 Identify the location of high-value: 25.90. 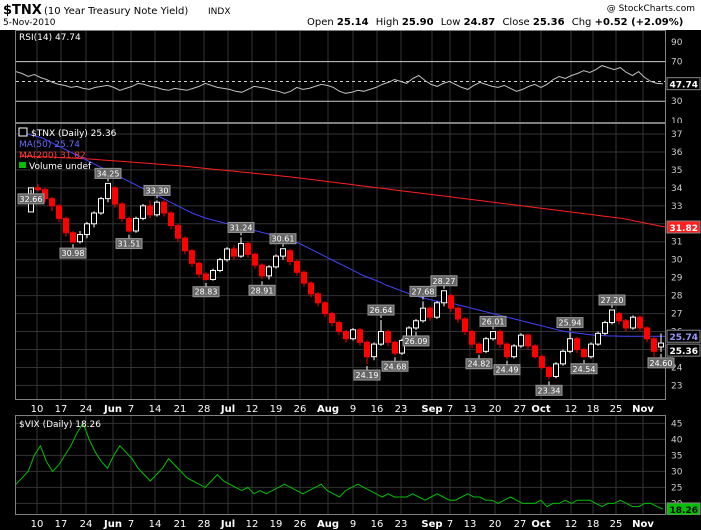
(418, 22).